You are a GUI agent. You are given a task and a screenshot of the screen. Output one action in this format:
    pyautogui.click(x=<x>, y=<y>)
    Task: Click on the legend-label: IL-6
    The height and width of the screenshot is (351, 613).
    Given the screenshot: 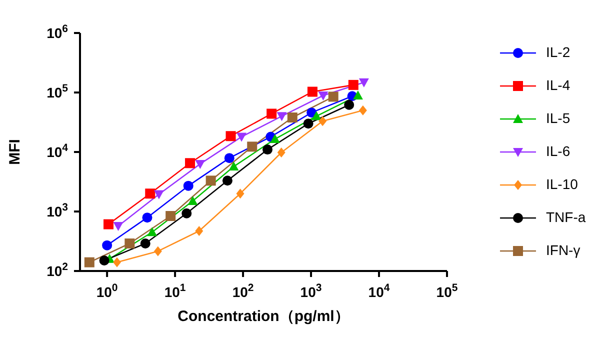 What is the action you would take?
    pyautogui.click(x=558, y=151)
    